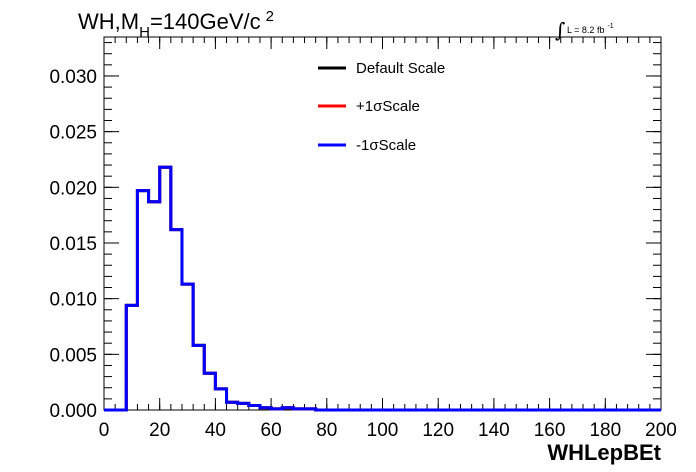 This screenshot has height=472, width=696. I want to click on x-tick-label: 20, so click(159, 430).